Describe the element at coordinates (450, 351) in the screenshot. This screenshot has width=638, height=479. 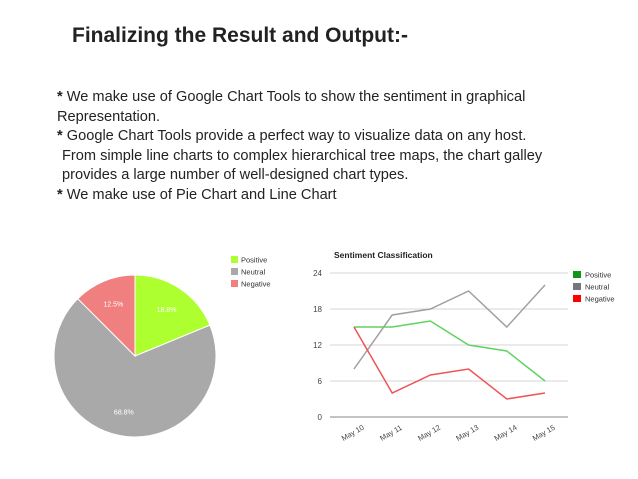
I see `series-line-positive` at that location.